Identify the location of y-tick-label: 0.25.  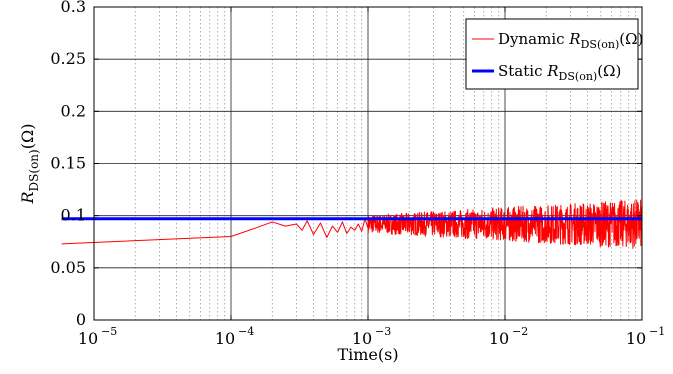
(68, 58).